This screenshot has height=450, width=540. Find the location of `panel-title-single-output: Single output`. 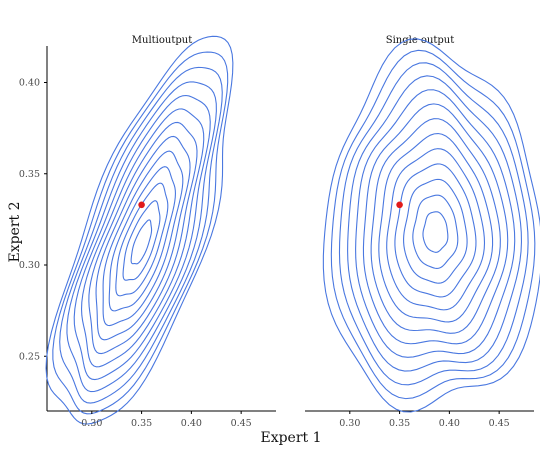

panel-title-single-output: Single output is located at coordinates (420, 40).